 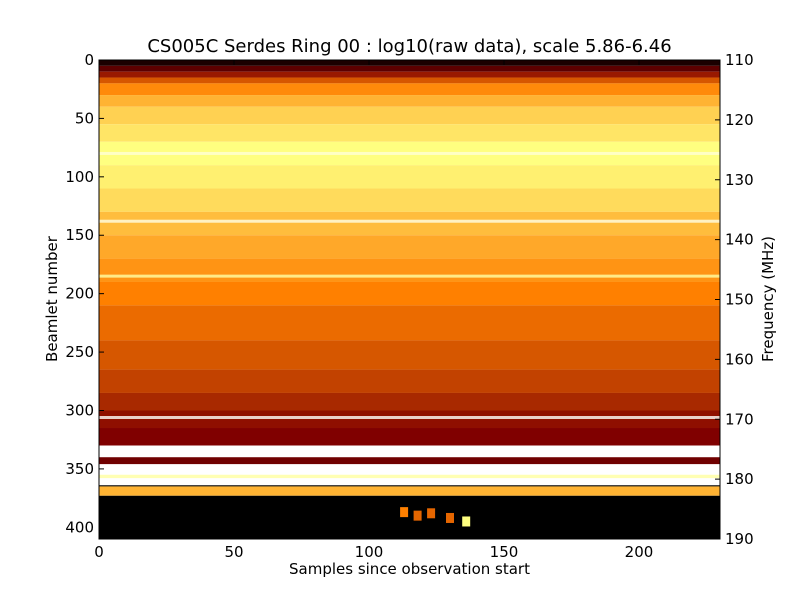 I want to click on y-tick-label-right: 130, so click(x=739, y=180).